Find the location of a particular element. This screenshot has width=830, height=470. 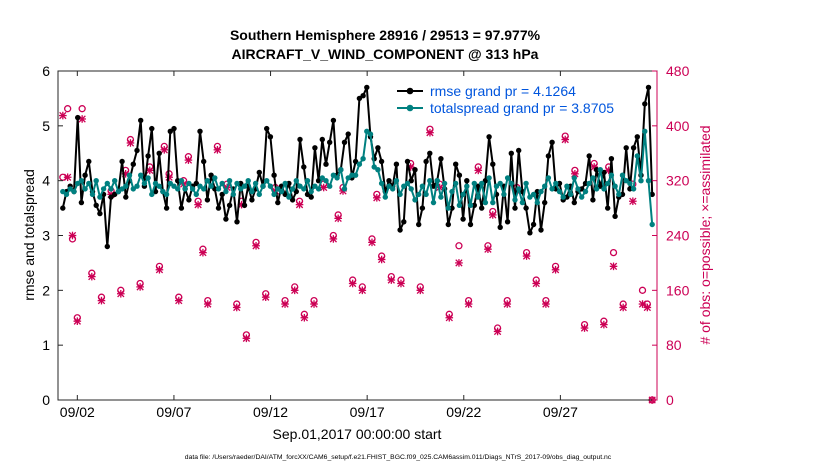

y-tick-label-left: 1 is located at coordinates (46, 345).